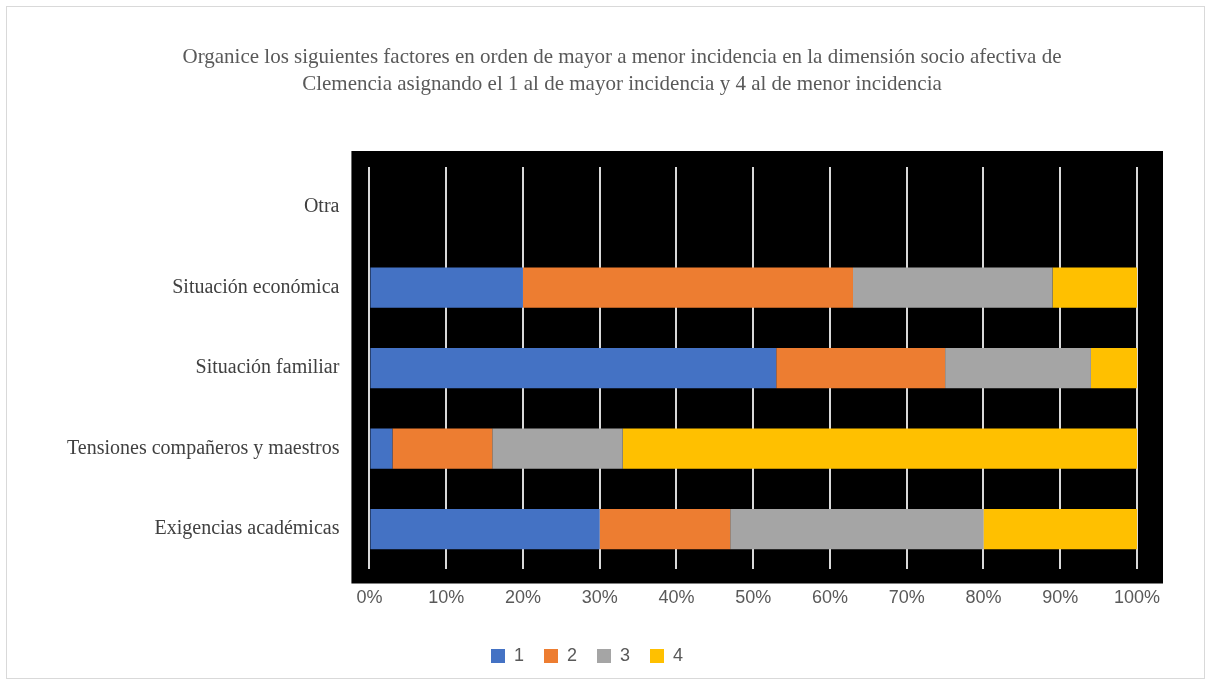 The image size is (1209, 683). I want to click on legend-label: 3, so click(625, 654).